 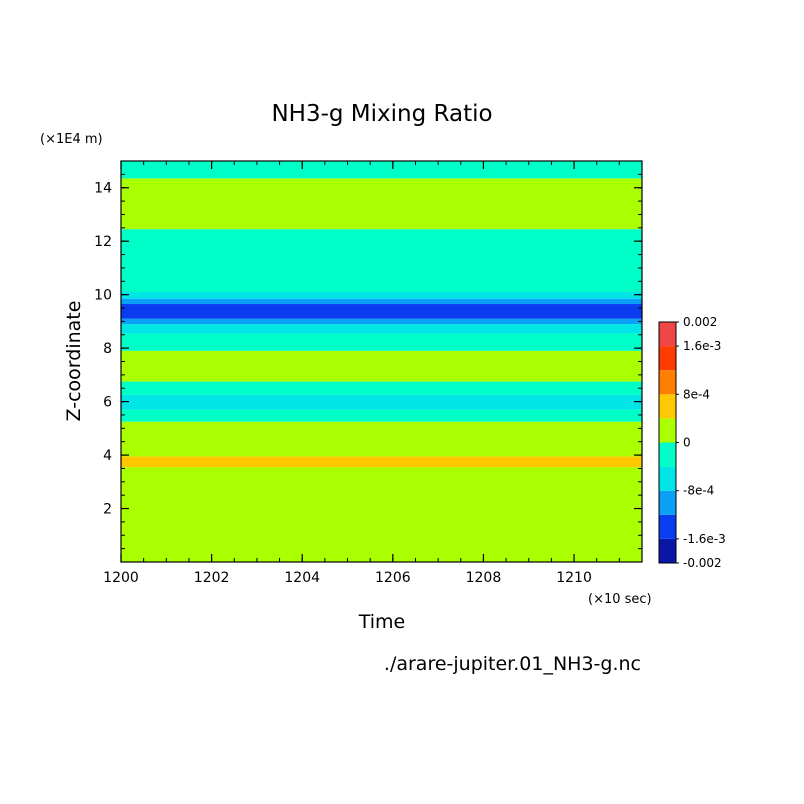 I want to click on x-tick-label: 1202, so click(x=212, y=578).